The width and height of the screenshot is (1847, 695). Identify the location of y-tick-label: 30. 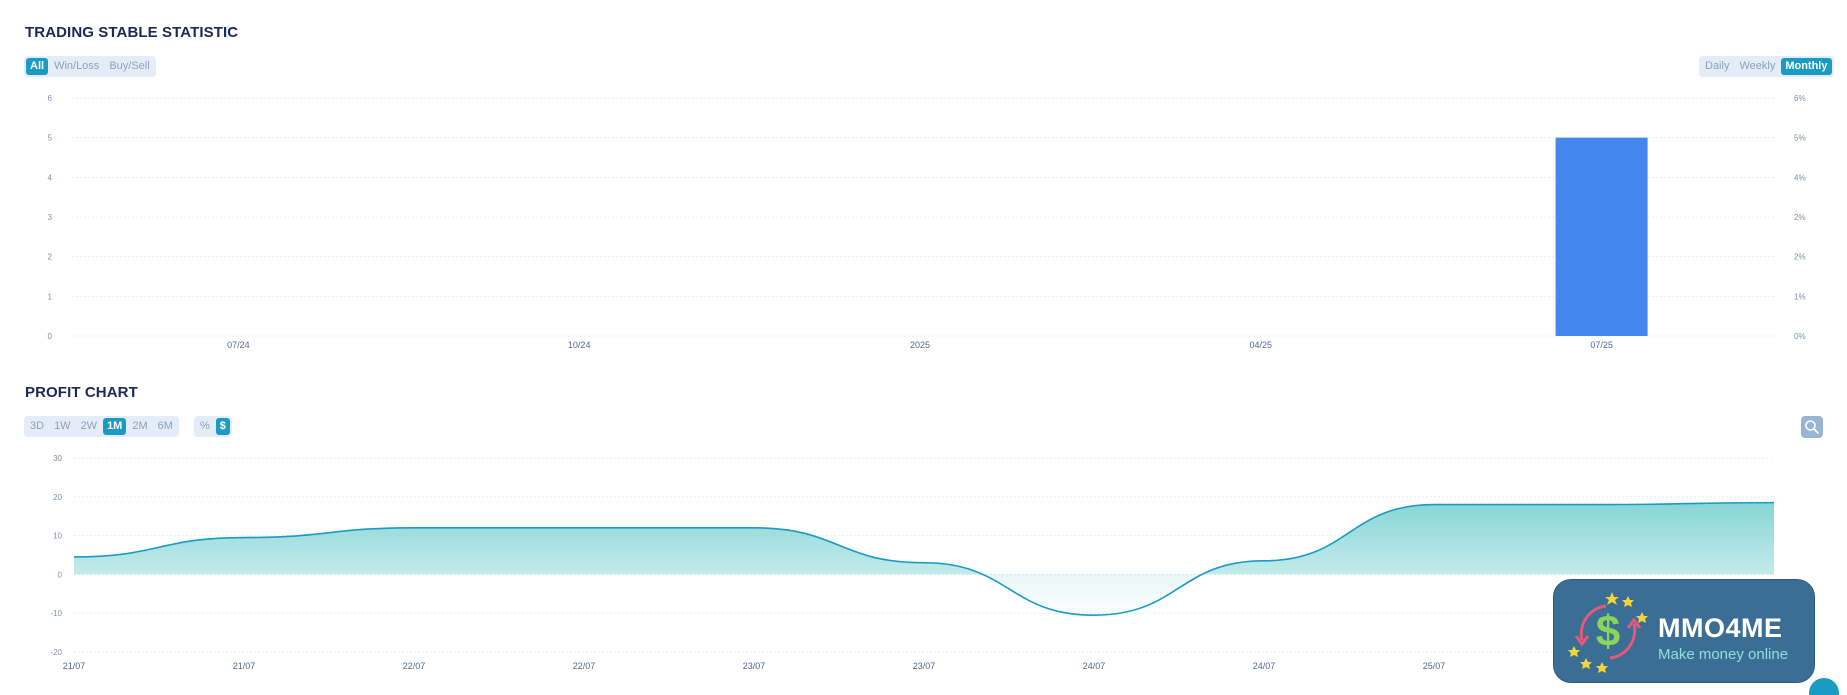
(57, 458).